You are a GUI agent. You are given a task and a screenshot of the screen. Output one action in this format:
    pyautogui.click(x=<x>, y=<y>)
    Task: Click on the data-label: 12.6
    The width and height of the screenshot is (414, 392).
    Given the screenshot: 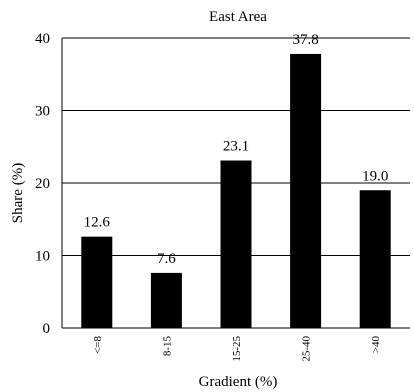 What is the action you would take?
    pyautogui.click(x=97, y=223)
    